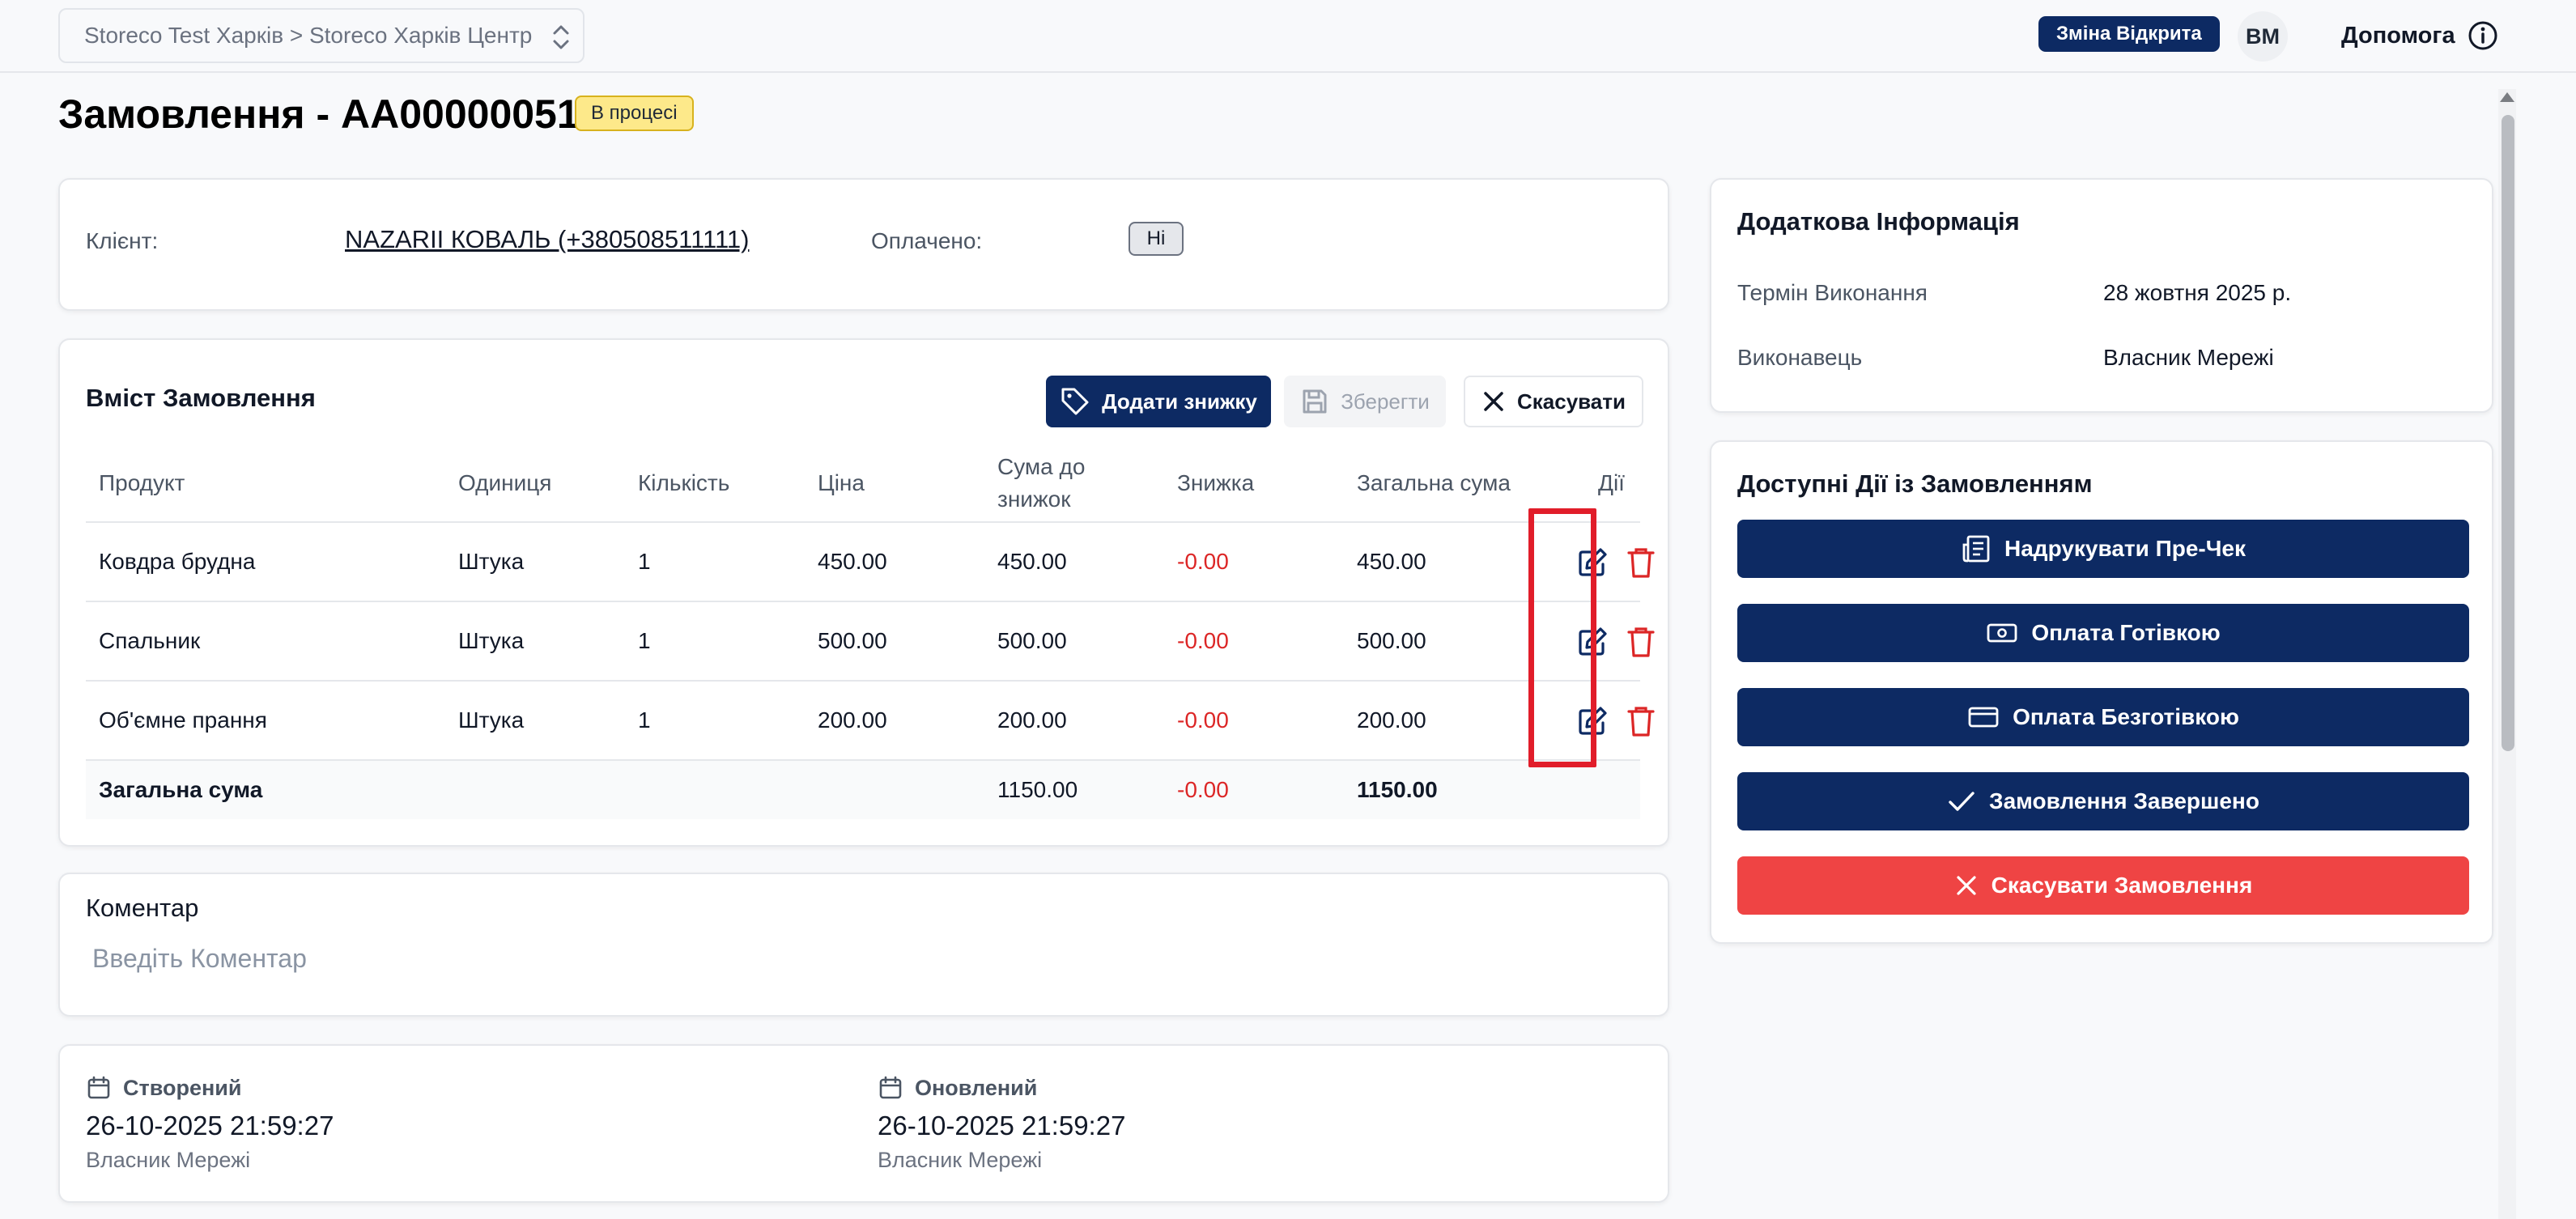 The height and width of the screenshot is (1219, 2576). What do you see at coordinates (1397, 789) in the screenshot?
I see `grand-total: 1150.00` at bounding box center [1397, 789].